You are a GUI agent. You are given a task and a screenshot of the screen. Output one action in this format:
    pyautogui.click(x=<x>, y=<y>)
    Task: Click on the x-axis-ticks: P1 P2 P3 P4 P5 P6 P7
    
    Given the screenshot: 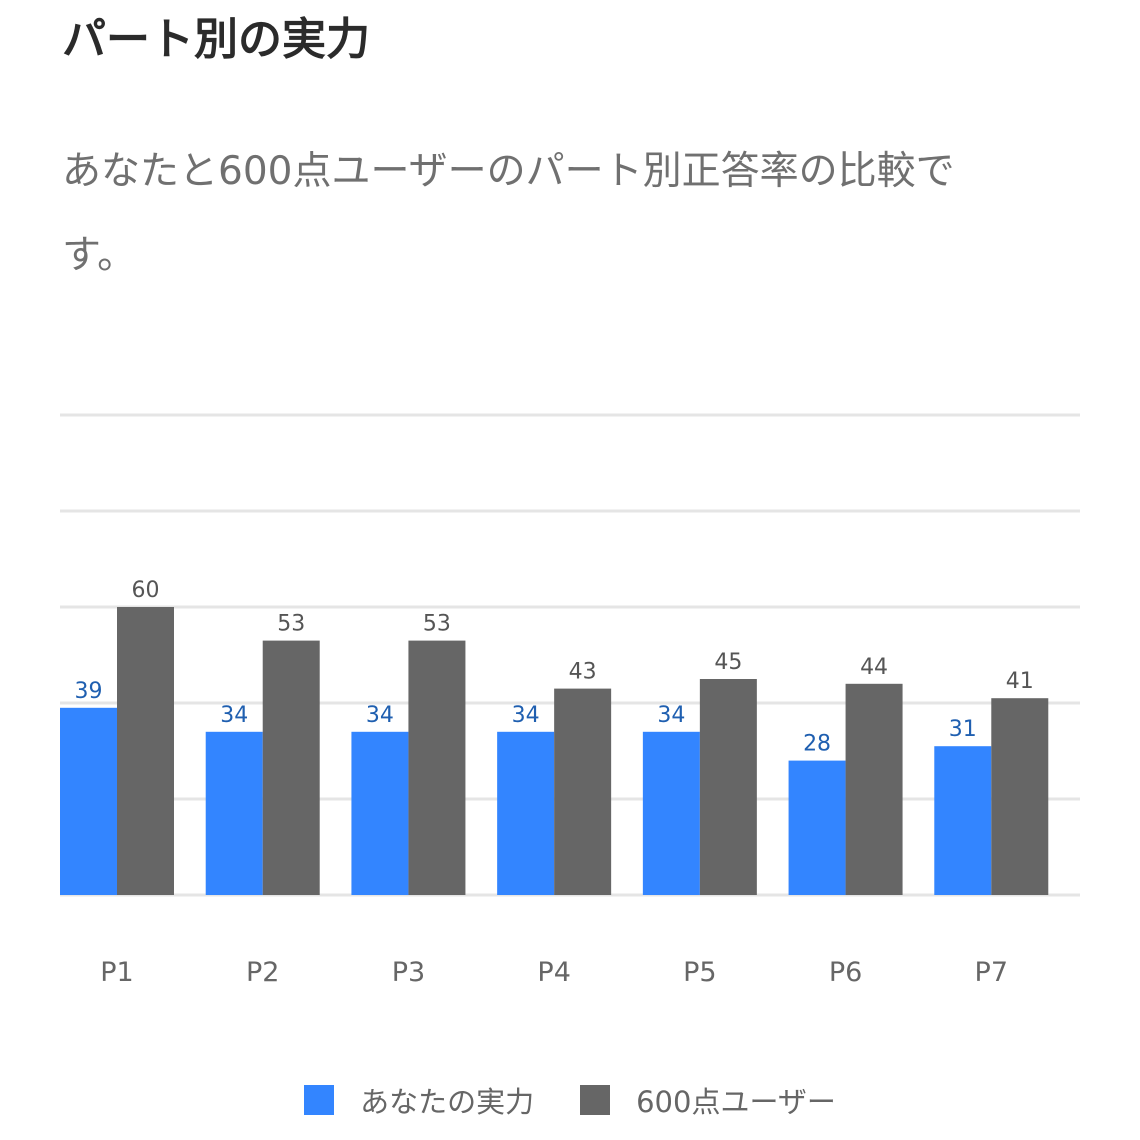 What is the action you would take?
    pyautogui.click(x=554, y=972)
    